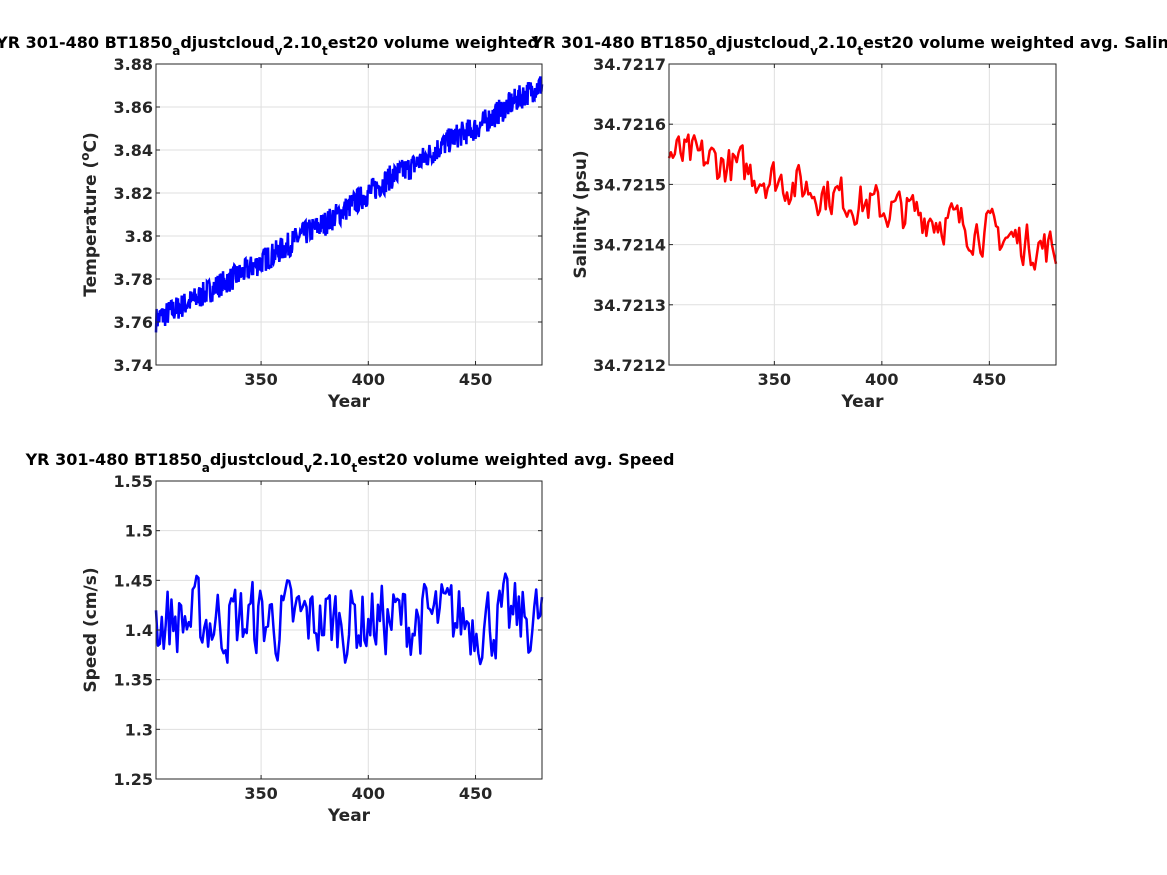 This screenshot has width=1167, height=875. I want to click on y-tick-label: 3.88, so click(133, 64).